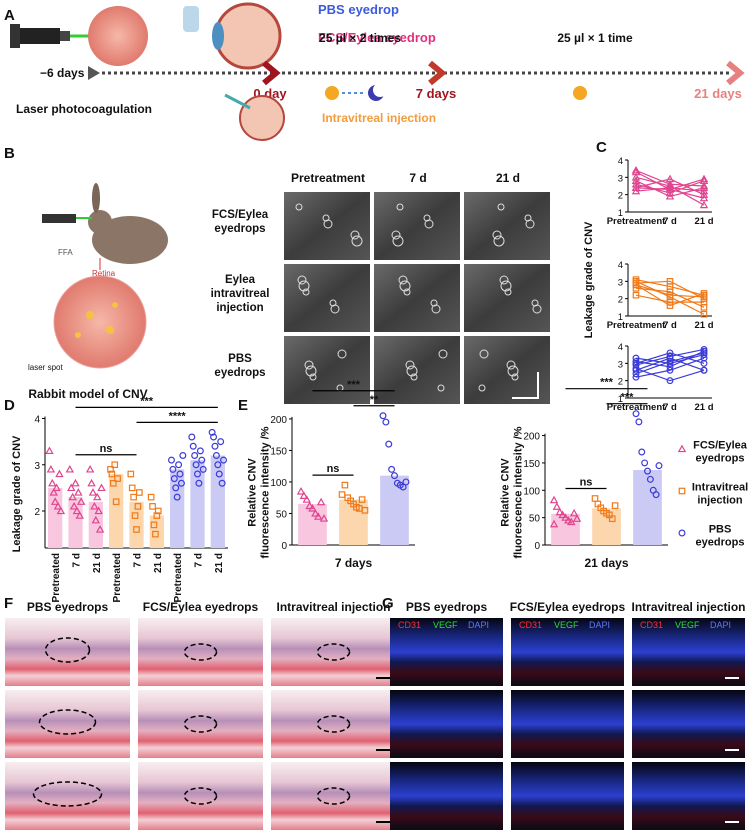 The height and width of the screenshot is (833, 750). Describe the element at coordinates (240, 215) in the screenshot. I see `text-line: FCS/Eylea` at that location.